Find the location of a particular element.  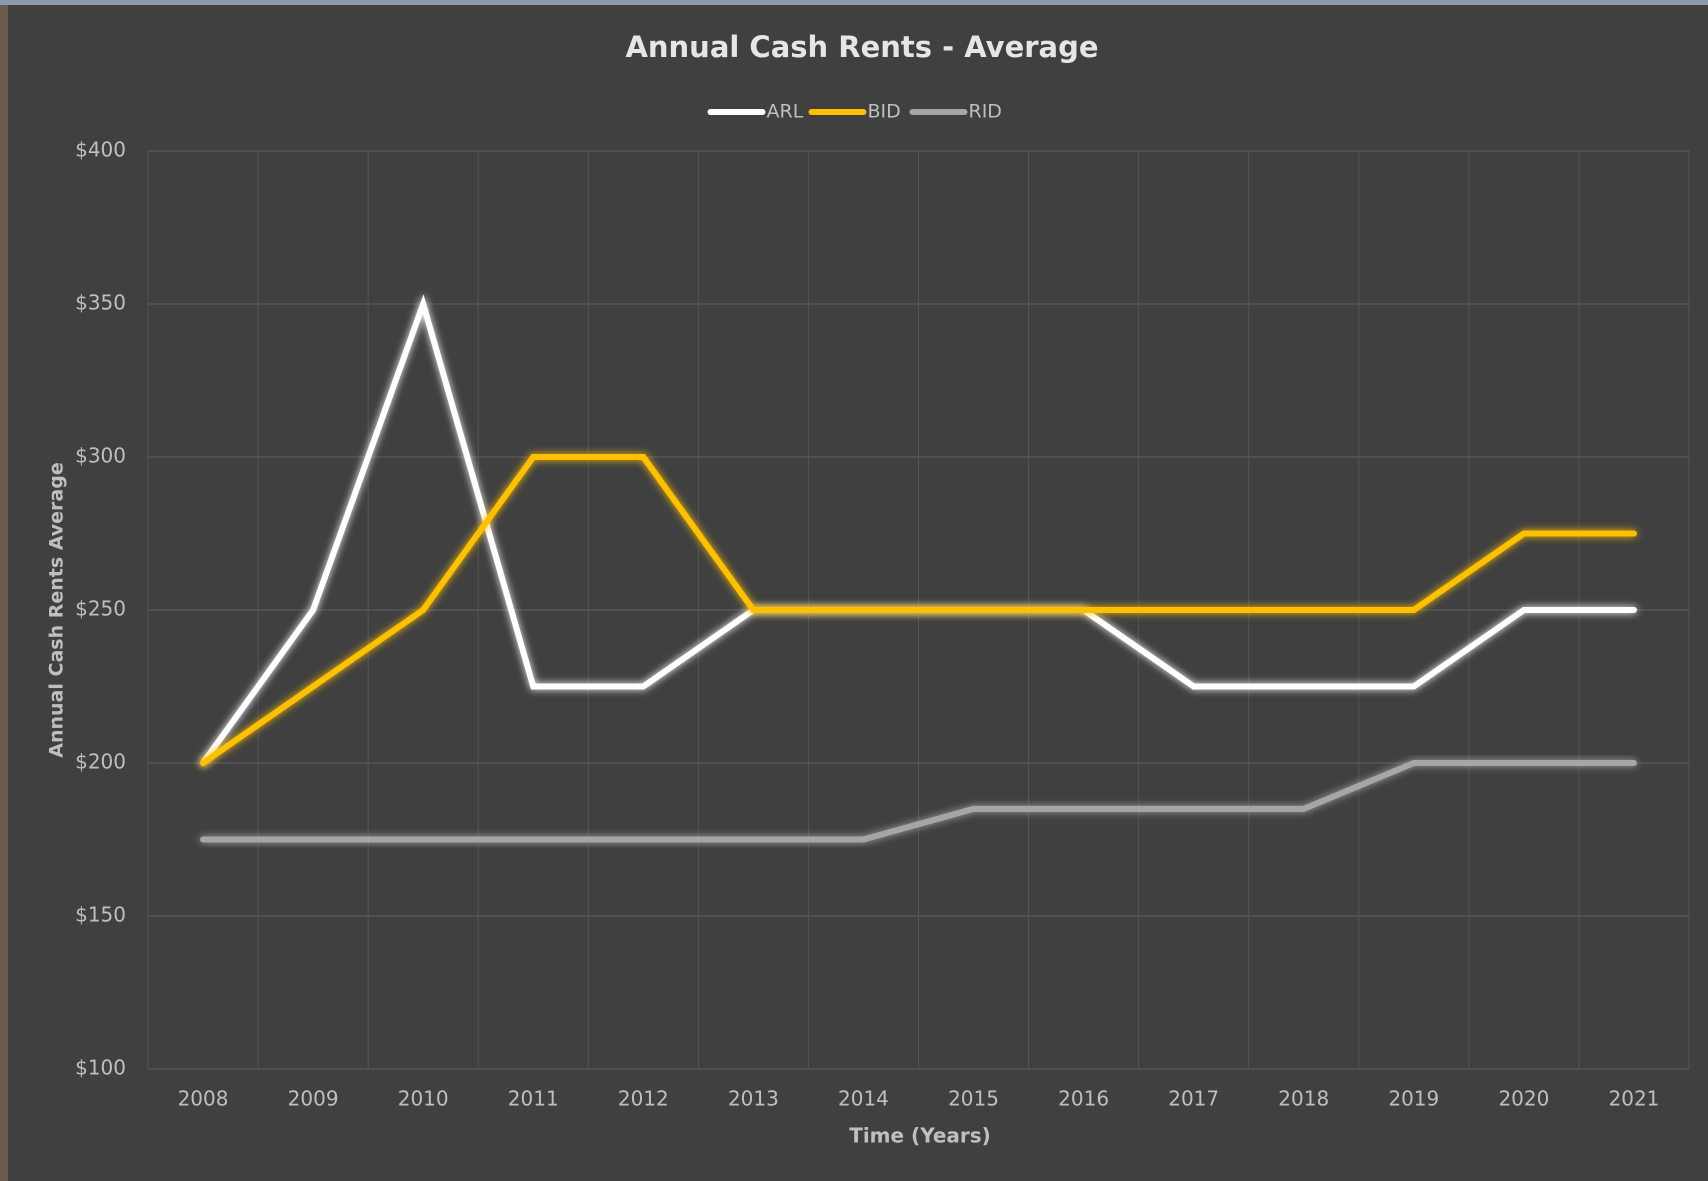

x-tick-label: 2010 is located at coordinates (423, 1099).